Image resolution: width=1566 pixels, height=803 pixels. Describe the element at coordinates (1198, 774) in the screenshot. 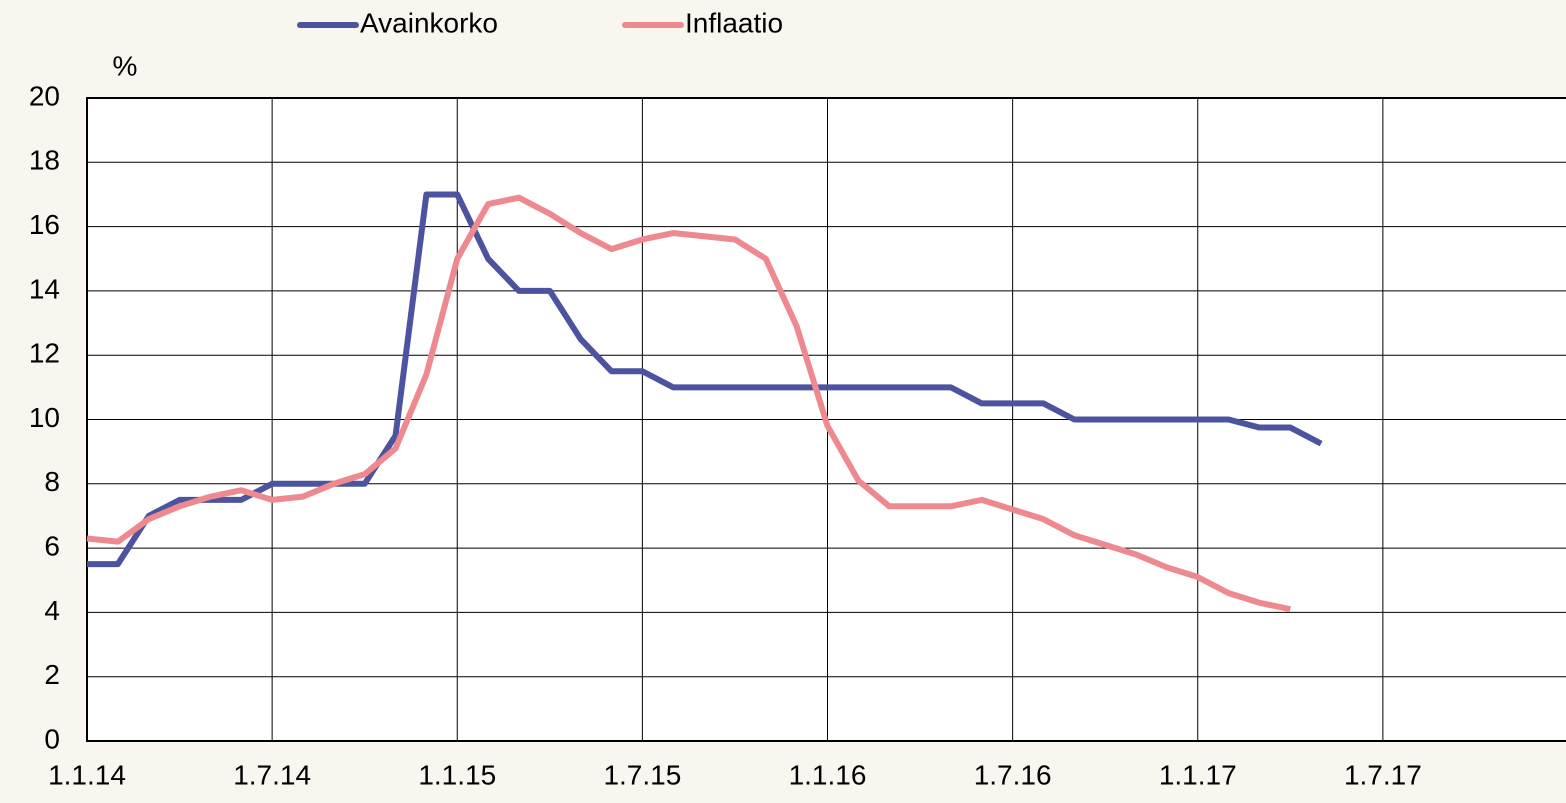

I see `x-tick-label: 1.1.17` at that location.